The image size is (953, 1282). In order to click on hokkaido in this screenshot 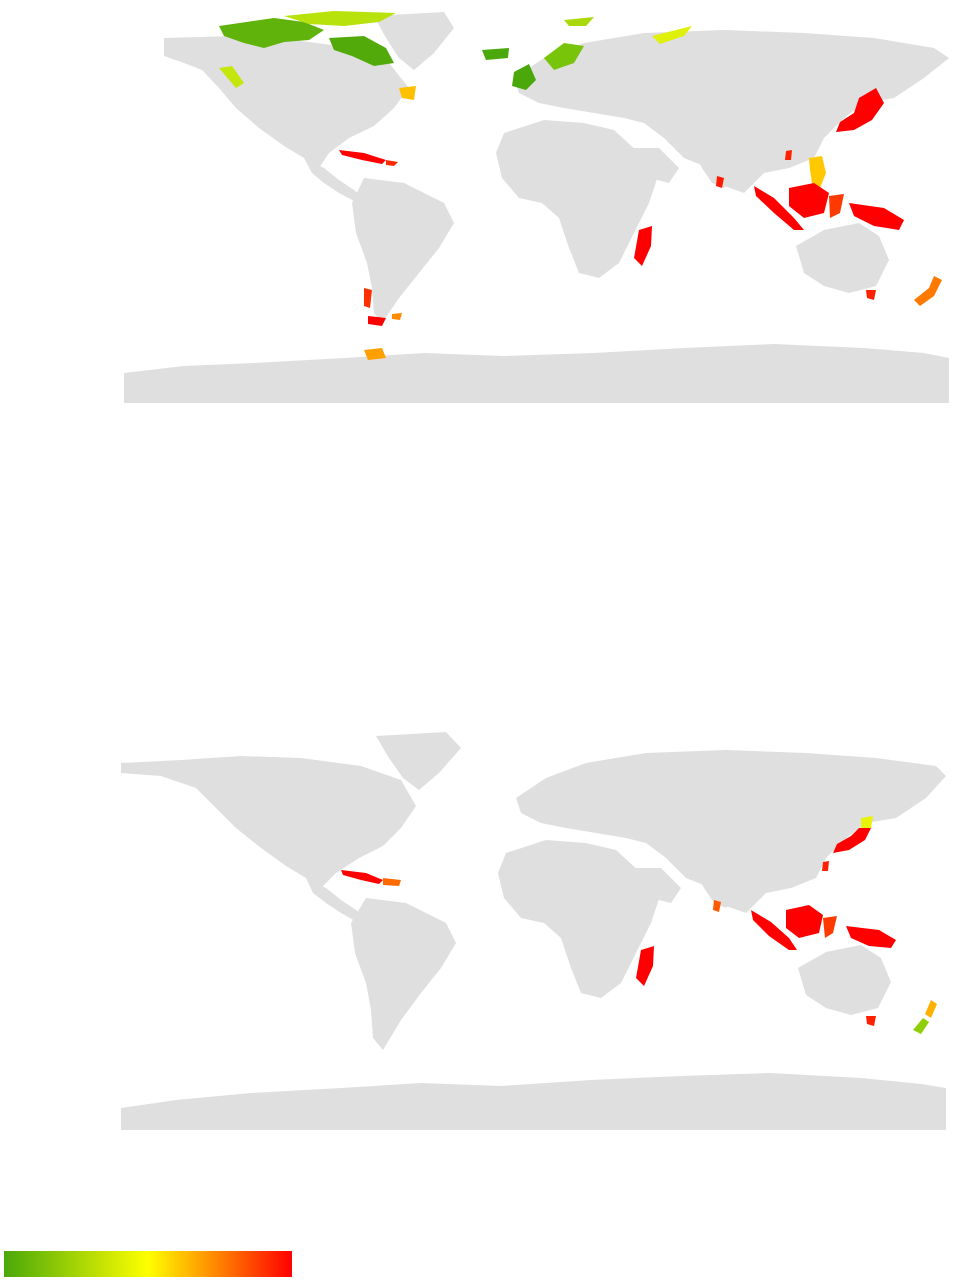, I will do `click(867, 822)`.